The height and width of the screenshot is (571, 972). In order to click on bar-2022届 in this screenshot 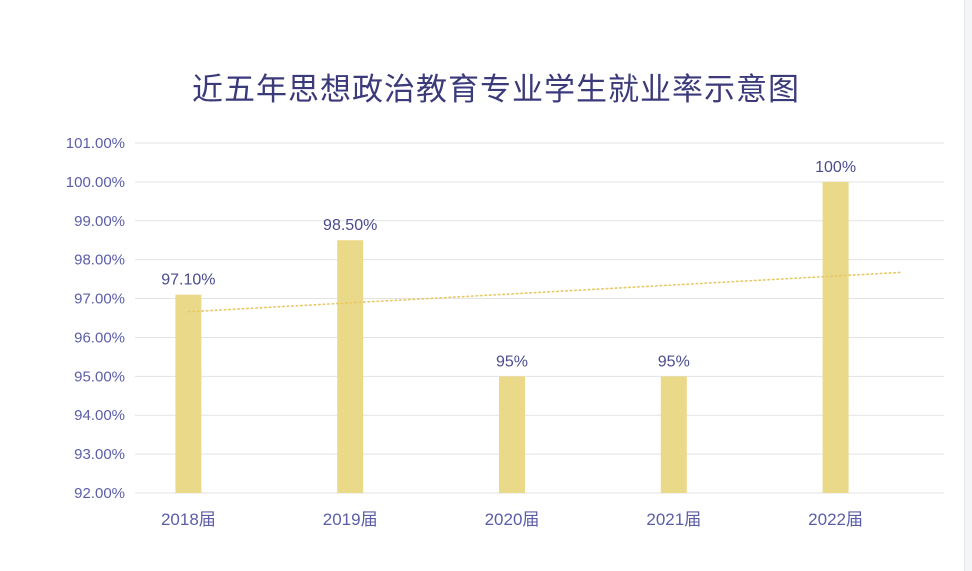, I will do `click(835, 337)`.